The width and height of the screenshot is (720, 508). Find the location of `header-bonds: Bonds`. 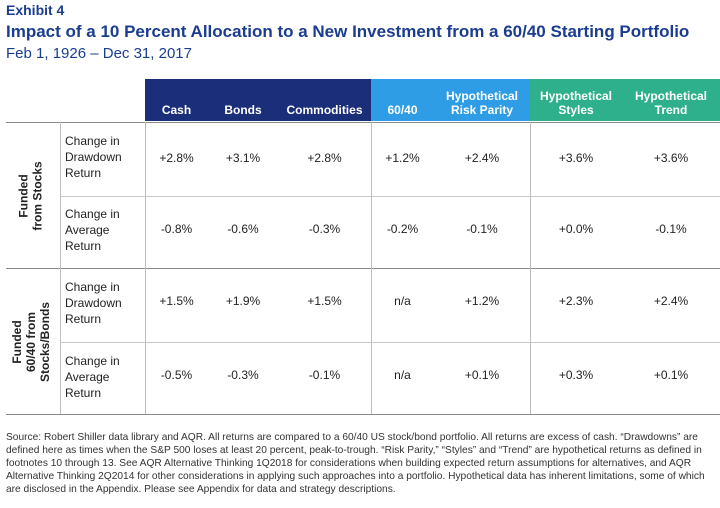

header-bonds: Bonds is located at coordinates (243, 100).